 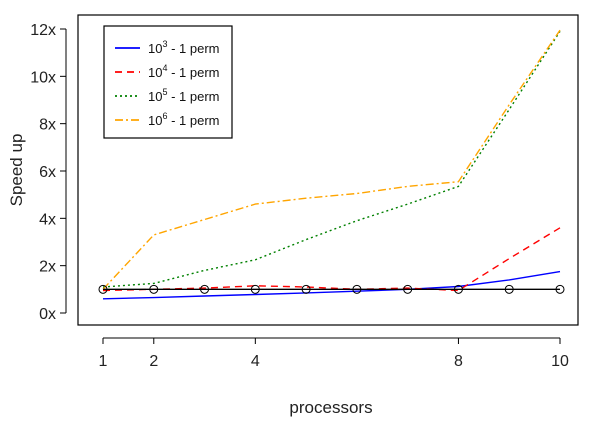 What do you see at coordinates (255, 361) in the screenshot?
I see `x-tick-label: 4` at bounding box center [255, 361].